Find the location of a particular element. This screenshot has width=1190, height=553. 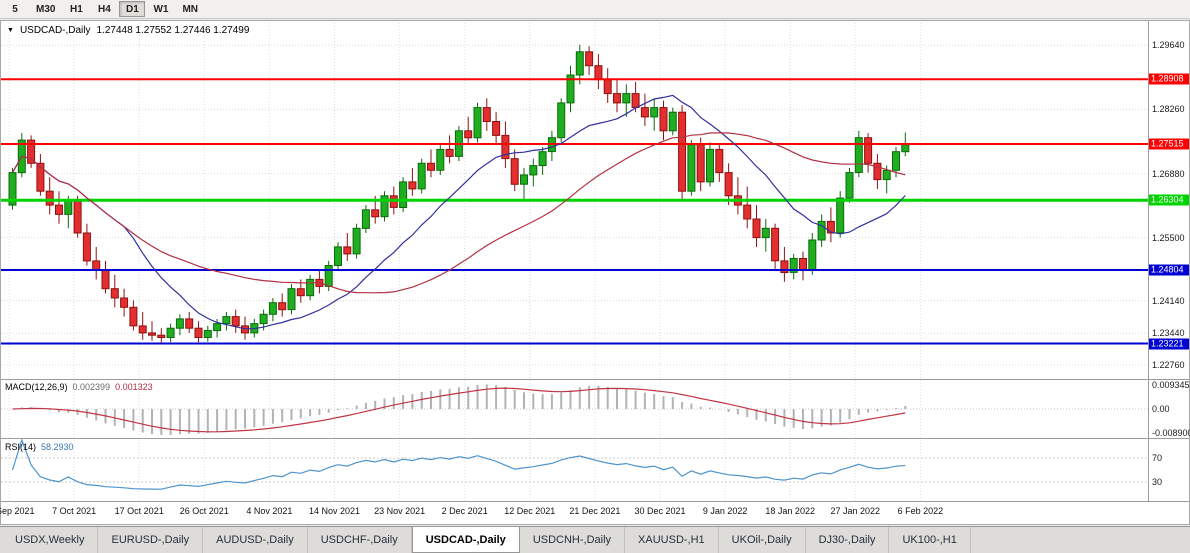

timeframe-toolbar: 5 M30 H1 H4 D1 W1 MN is located at coordinates (595, 9).